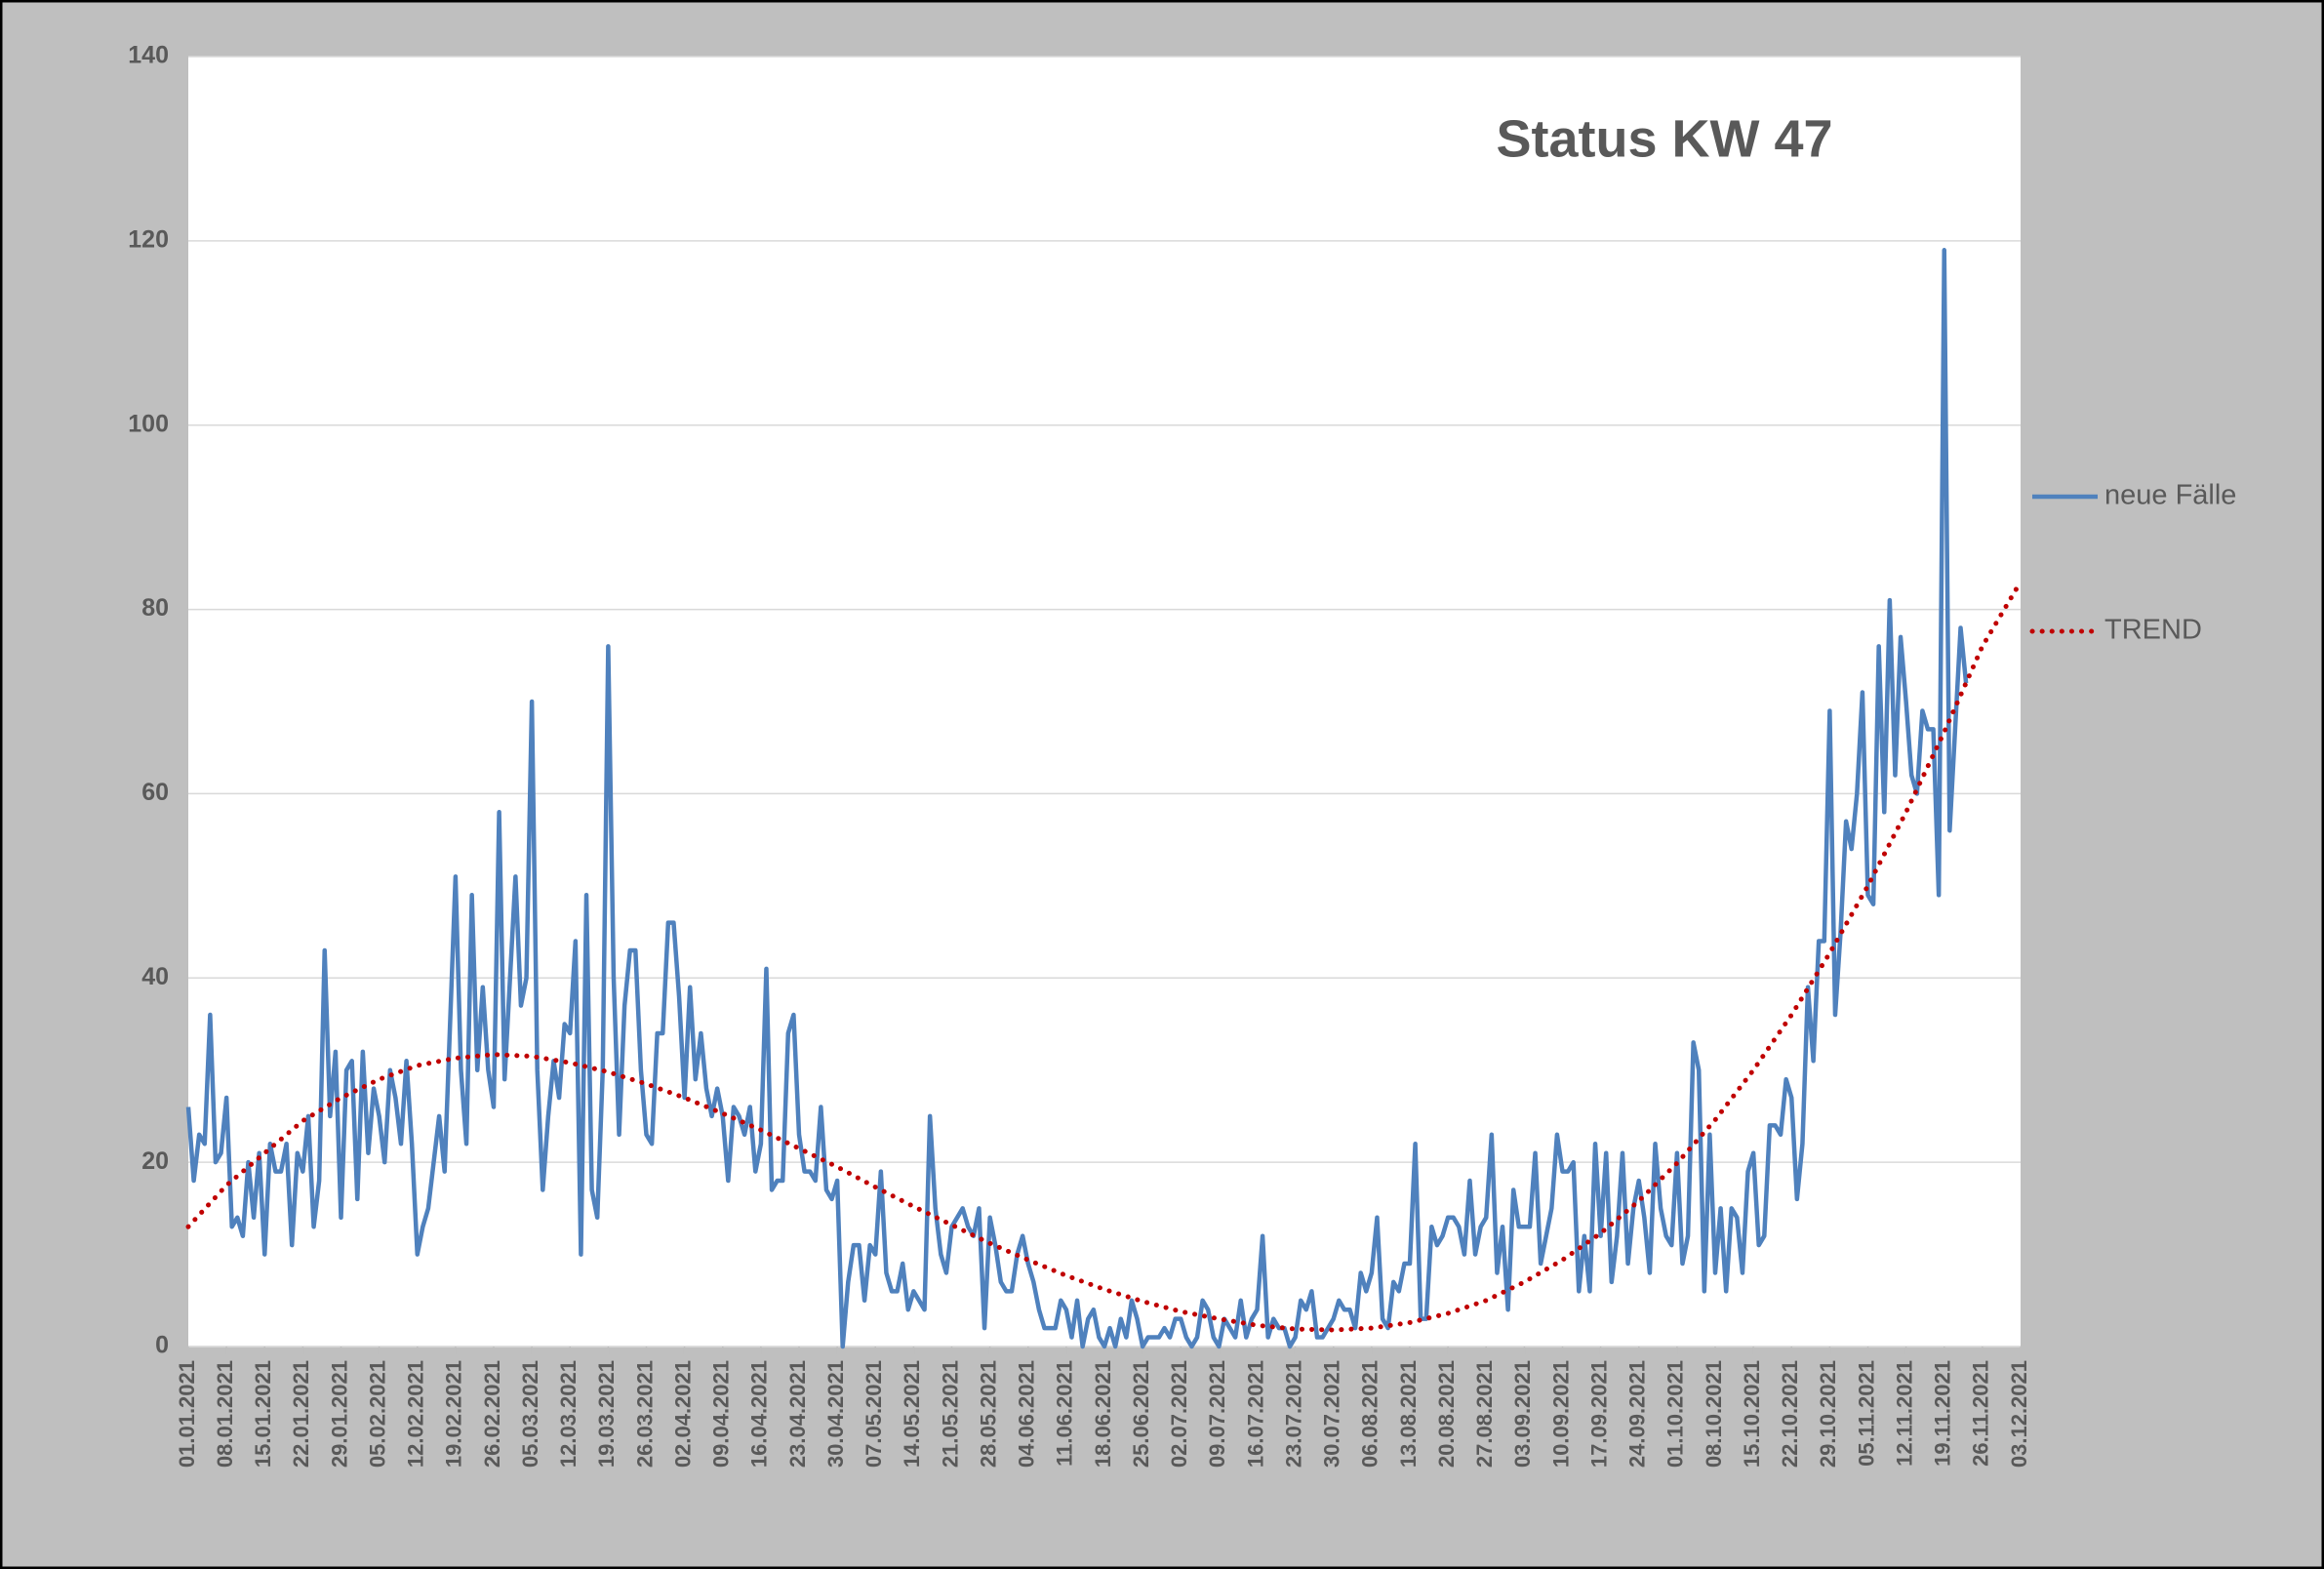 The width and height of the screenshot is (2324, 1569). Describe the element at coordinates (1255, 1414) in the screenshot. I see `x-tick-label: 16.07.2021` at that location.